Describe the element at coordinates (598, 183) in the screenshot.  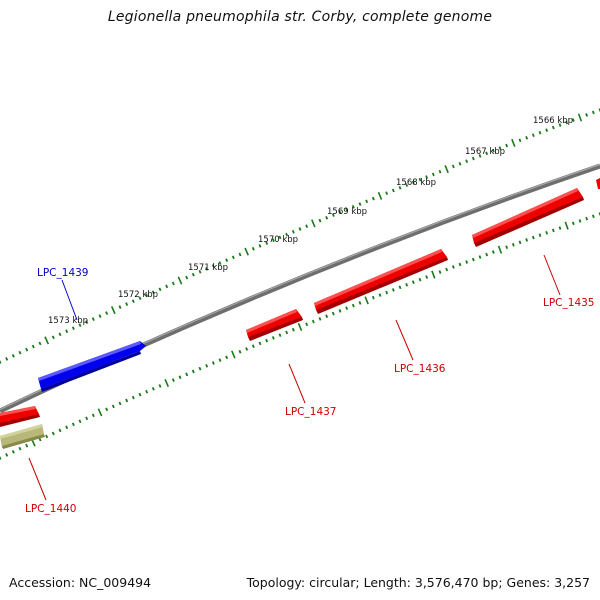
I see `gene-partial-top-right` at that location.